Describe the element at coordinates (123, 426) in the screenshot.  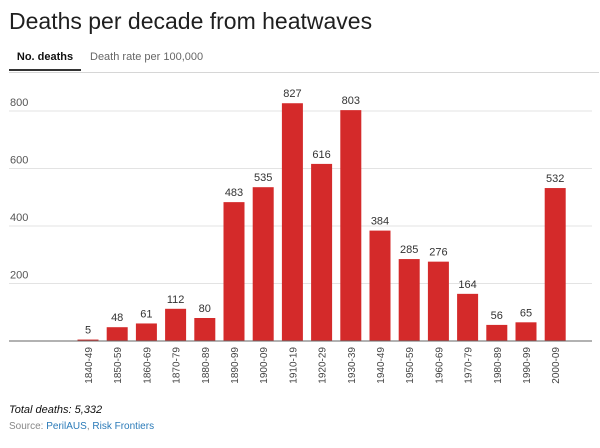
I see `source-link-risk-frontiers: Risk Frontiers` at that location.